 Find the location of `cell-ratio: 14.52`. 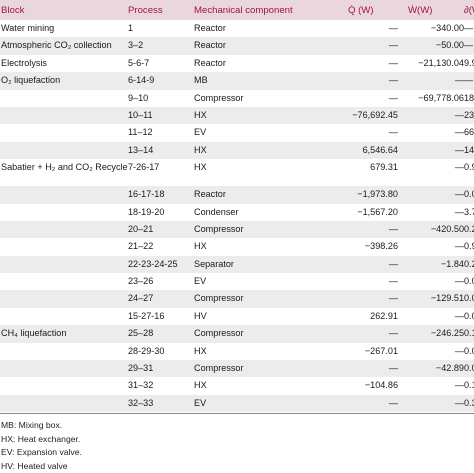

cell-ratio: 14.52 is located at coordinates (469, 149).